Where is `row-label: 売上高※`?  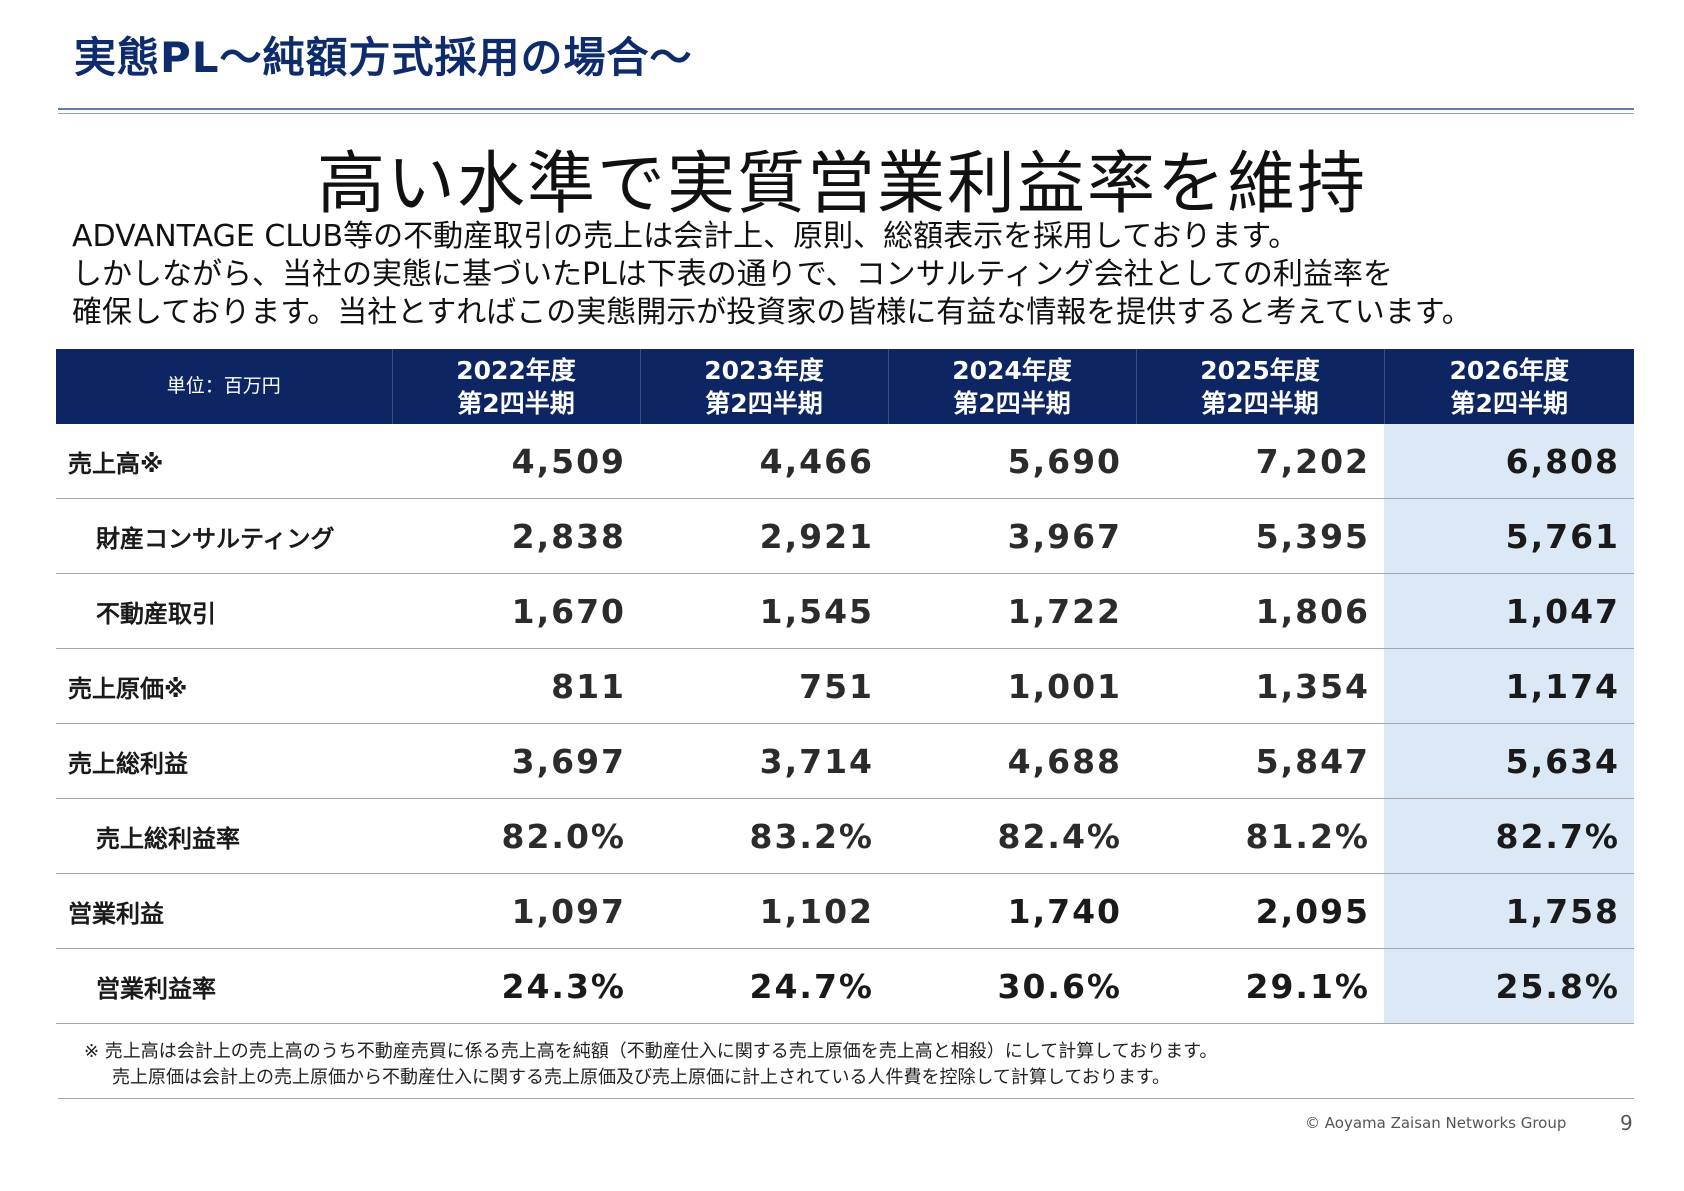 row-label: 売上高※ is located at coordinates (224, 461).